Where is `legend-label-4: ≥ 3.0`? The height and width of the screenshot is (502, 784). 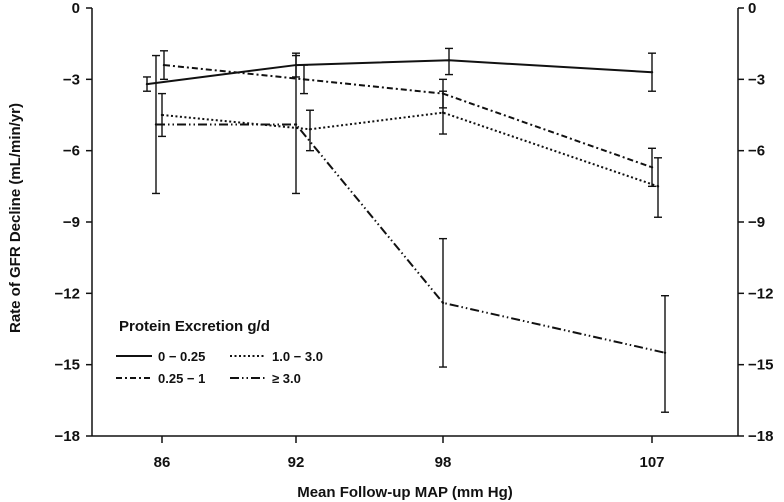
legend-label-4: ≥ 3.0 is located at coordinates (286, 378).